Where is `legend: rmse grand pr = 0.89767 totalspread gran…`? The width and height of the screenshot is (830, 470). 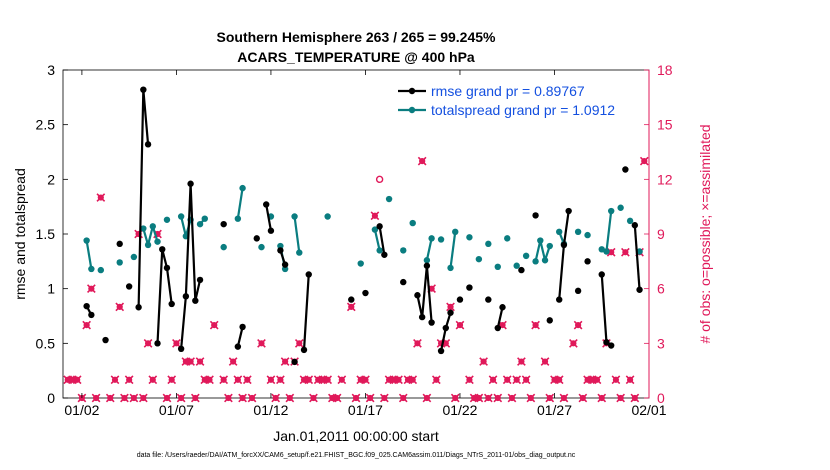
legend: rmse grand pr = 0.89767 totalspread gran… is located at coordinates (518, 99).